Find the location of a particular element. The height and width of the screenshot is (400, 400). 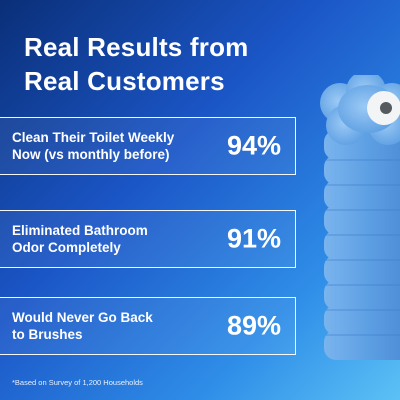

pad-layers is located at coordinates (362, 245).